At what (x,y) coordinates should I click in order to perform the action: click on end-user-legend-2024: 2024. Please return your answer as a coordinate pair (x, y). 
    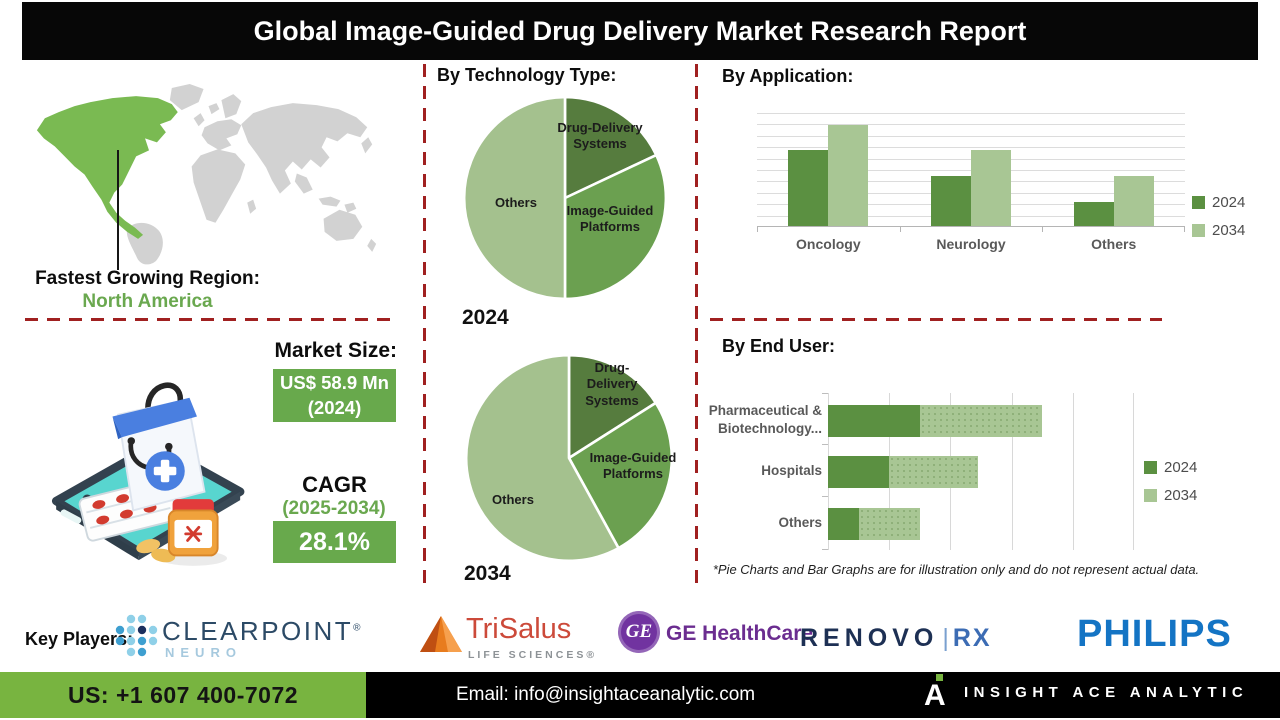
    Looking at the image, I should click on (1170, 467).